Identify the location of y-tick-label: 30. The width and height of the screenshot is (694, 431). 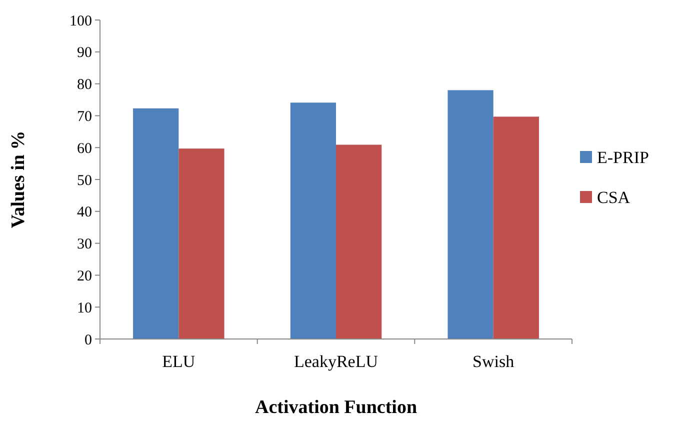
(84, 244).